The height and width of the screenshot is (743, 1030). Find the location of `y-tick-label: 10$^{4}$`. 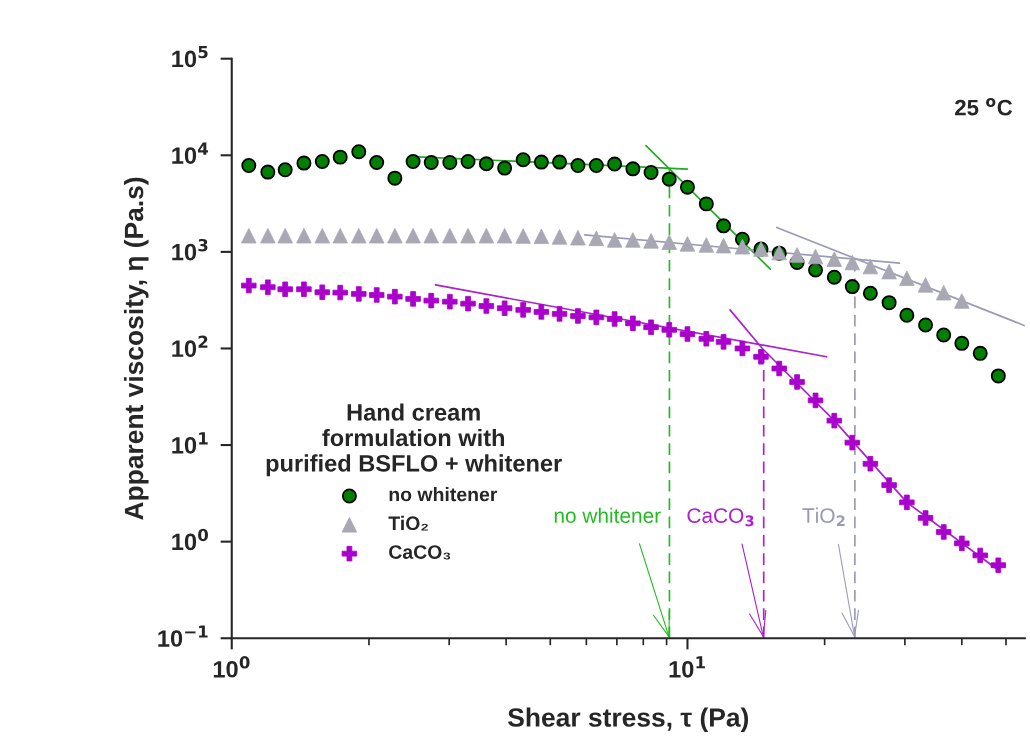

y-tick-label: 10$^{4}$ is located at coordinates (190, 153).